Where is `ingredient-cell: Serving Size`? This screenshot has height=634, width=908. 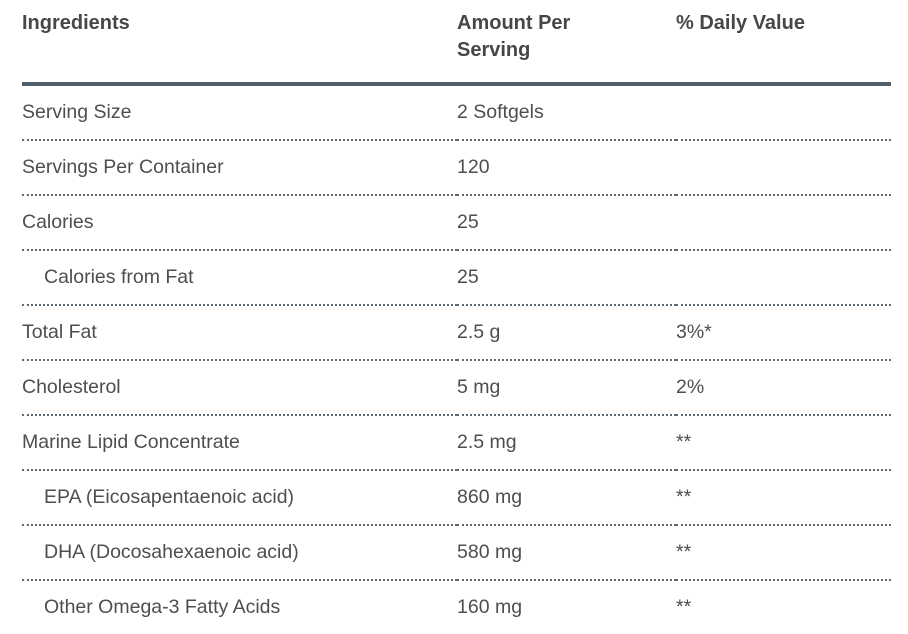
ingredient-cell: Serving Size is located at coordinates (239, 112).